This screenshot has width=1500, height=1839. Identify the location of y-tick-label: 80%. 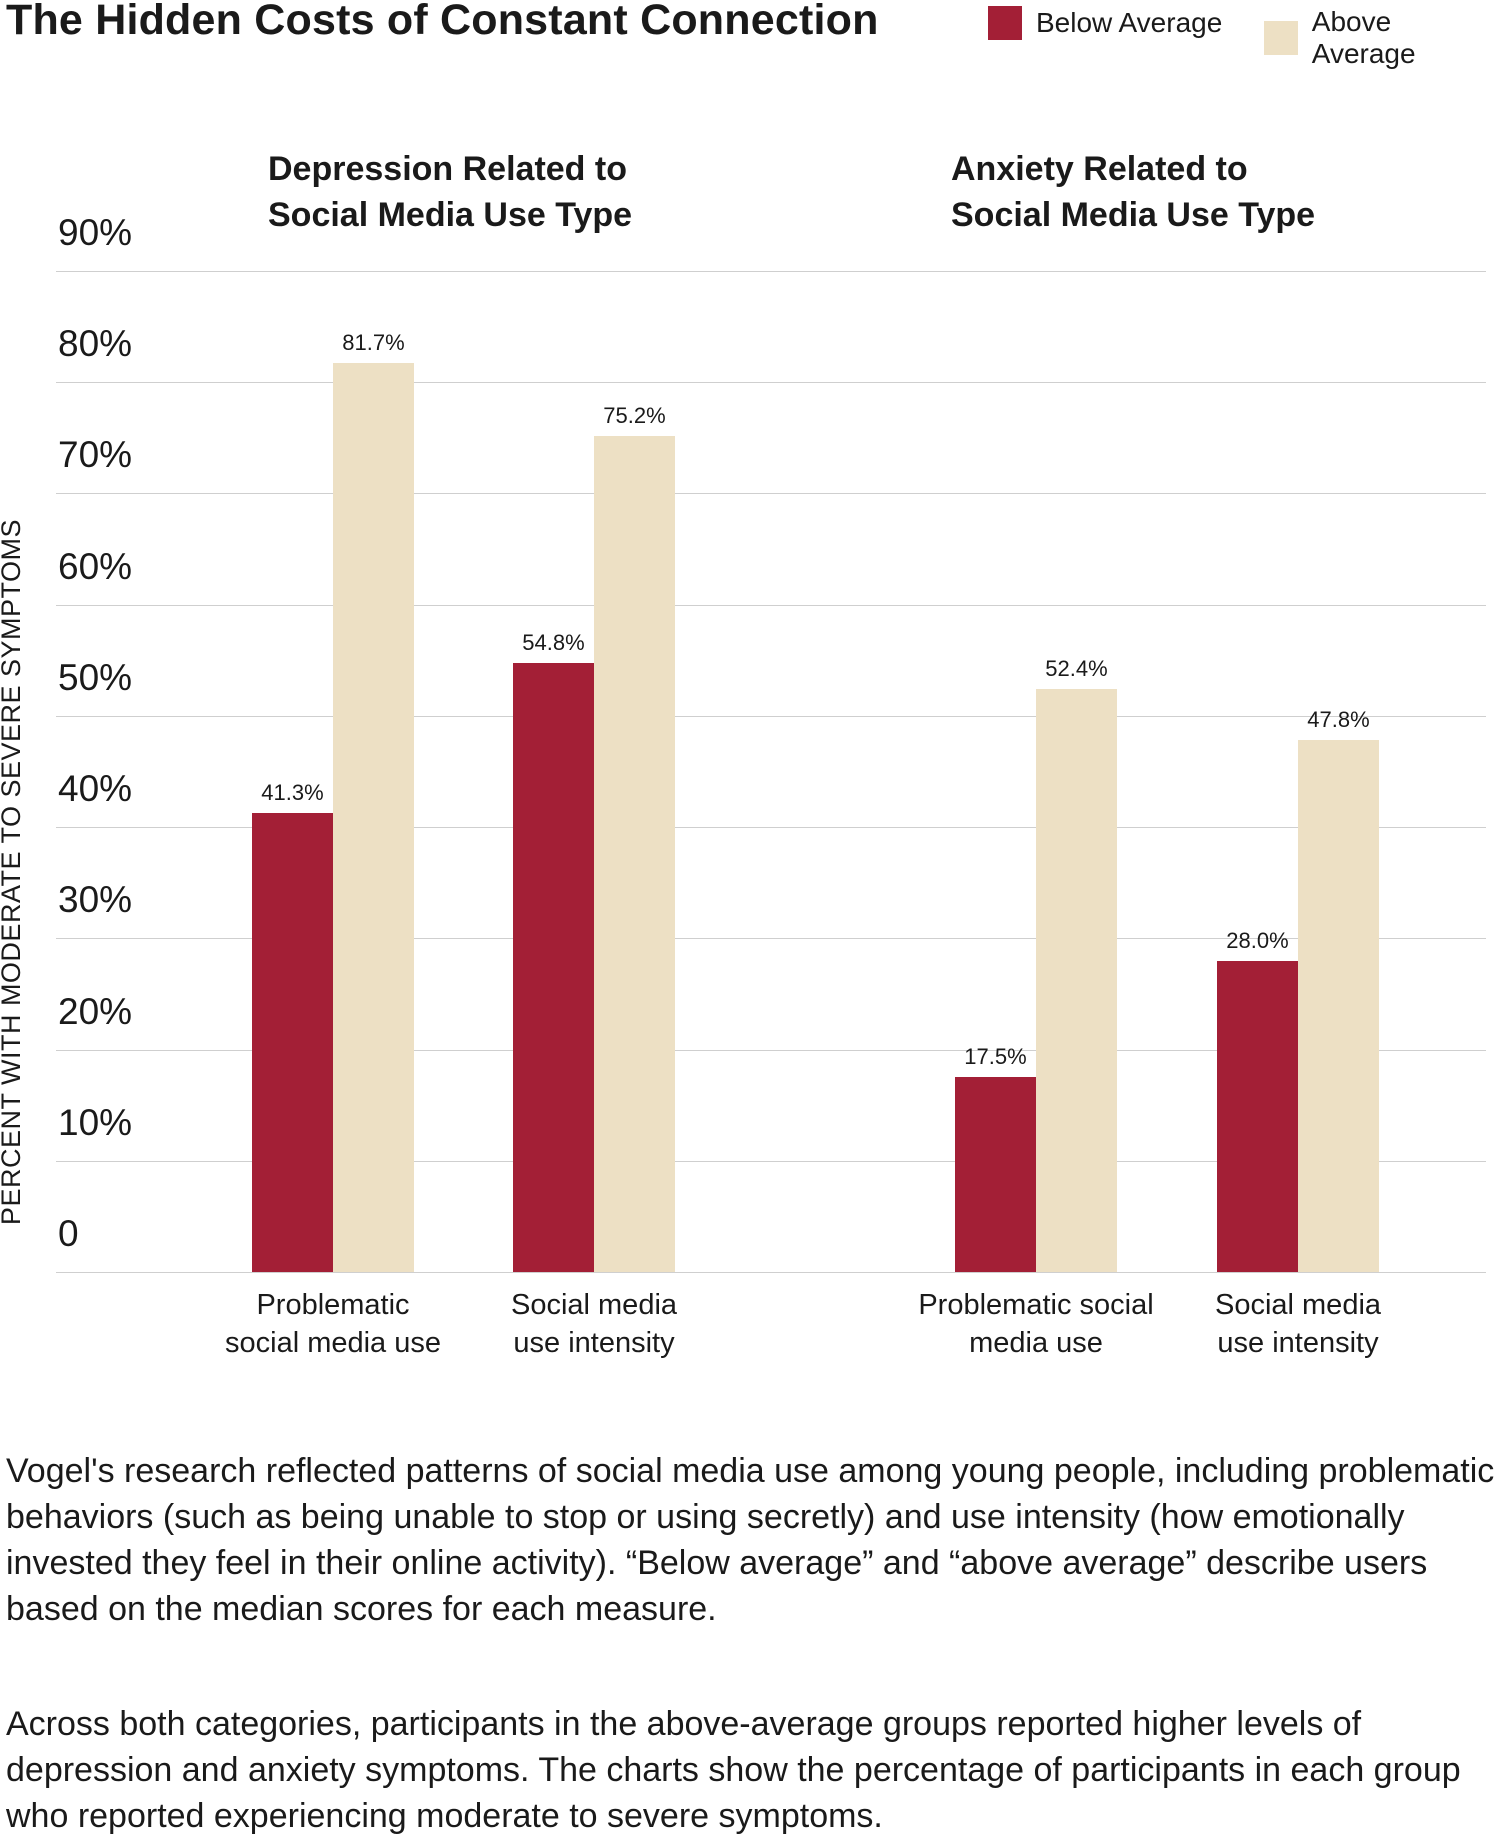
(95, 344).